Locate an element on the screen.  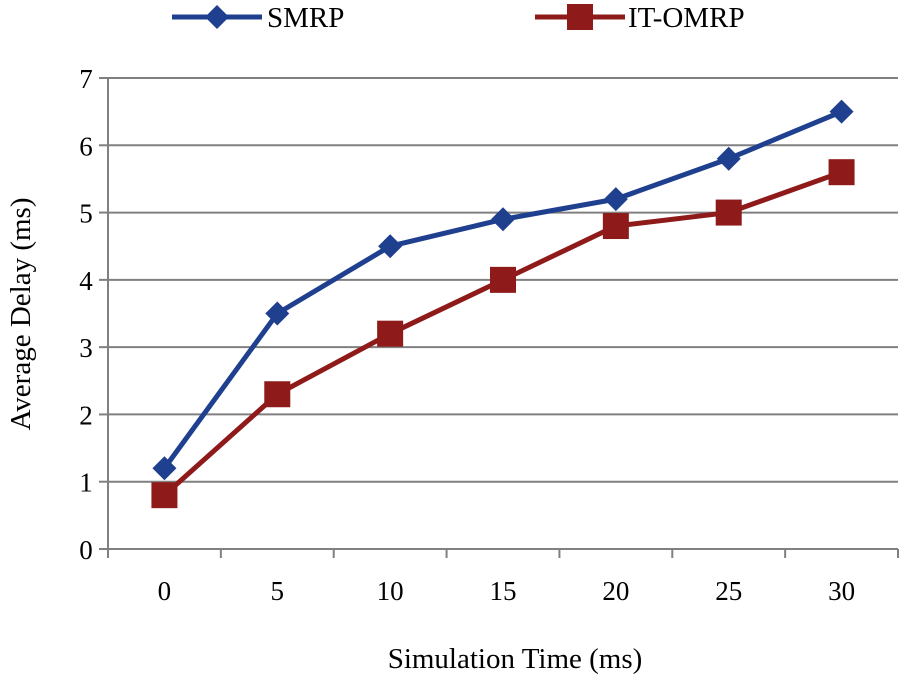
x-tick-label-10: 10 is located at coordinates (390, 591).